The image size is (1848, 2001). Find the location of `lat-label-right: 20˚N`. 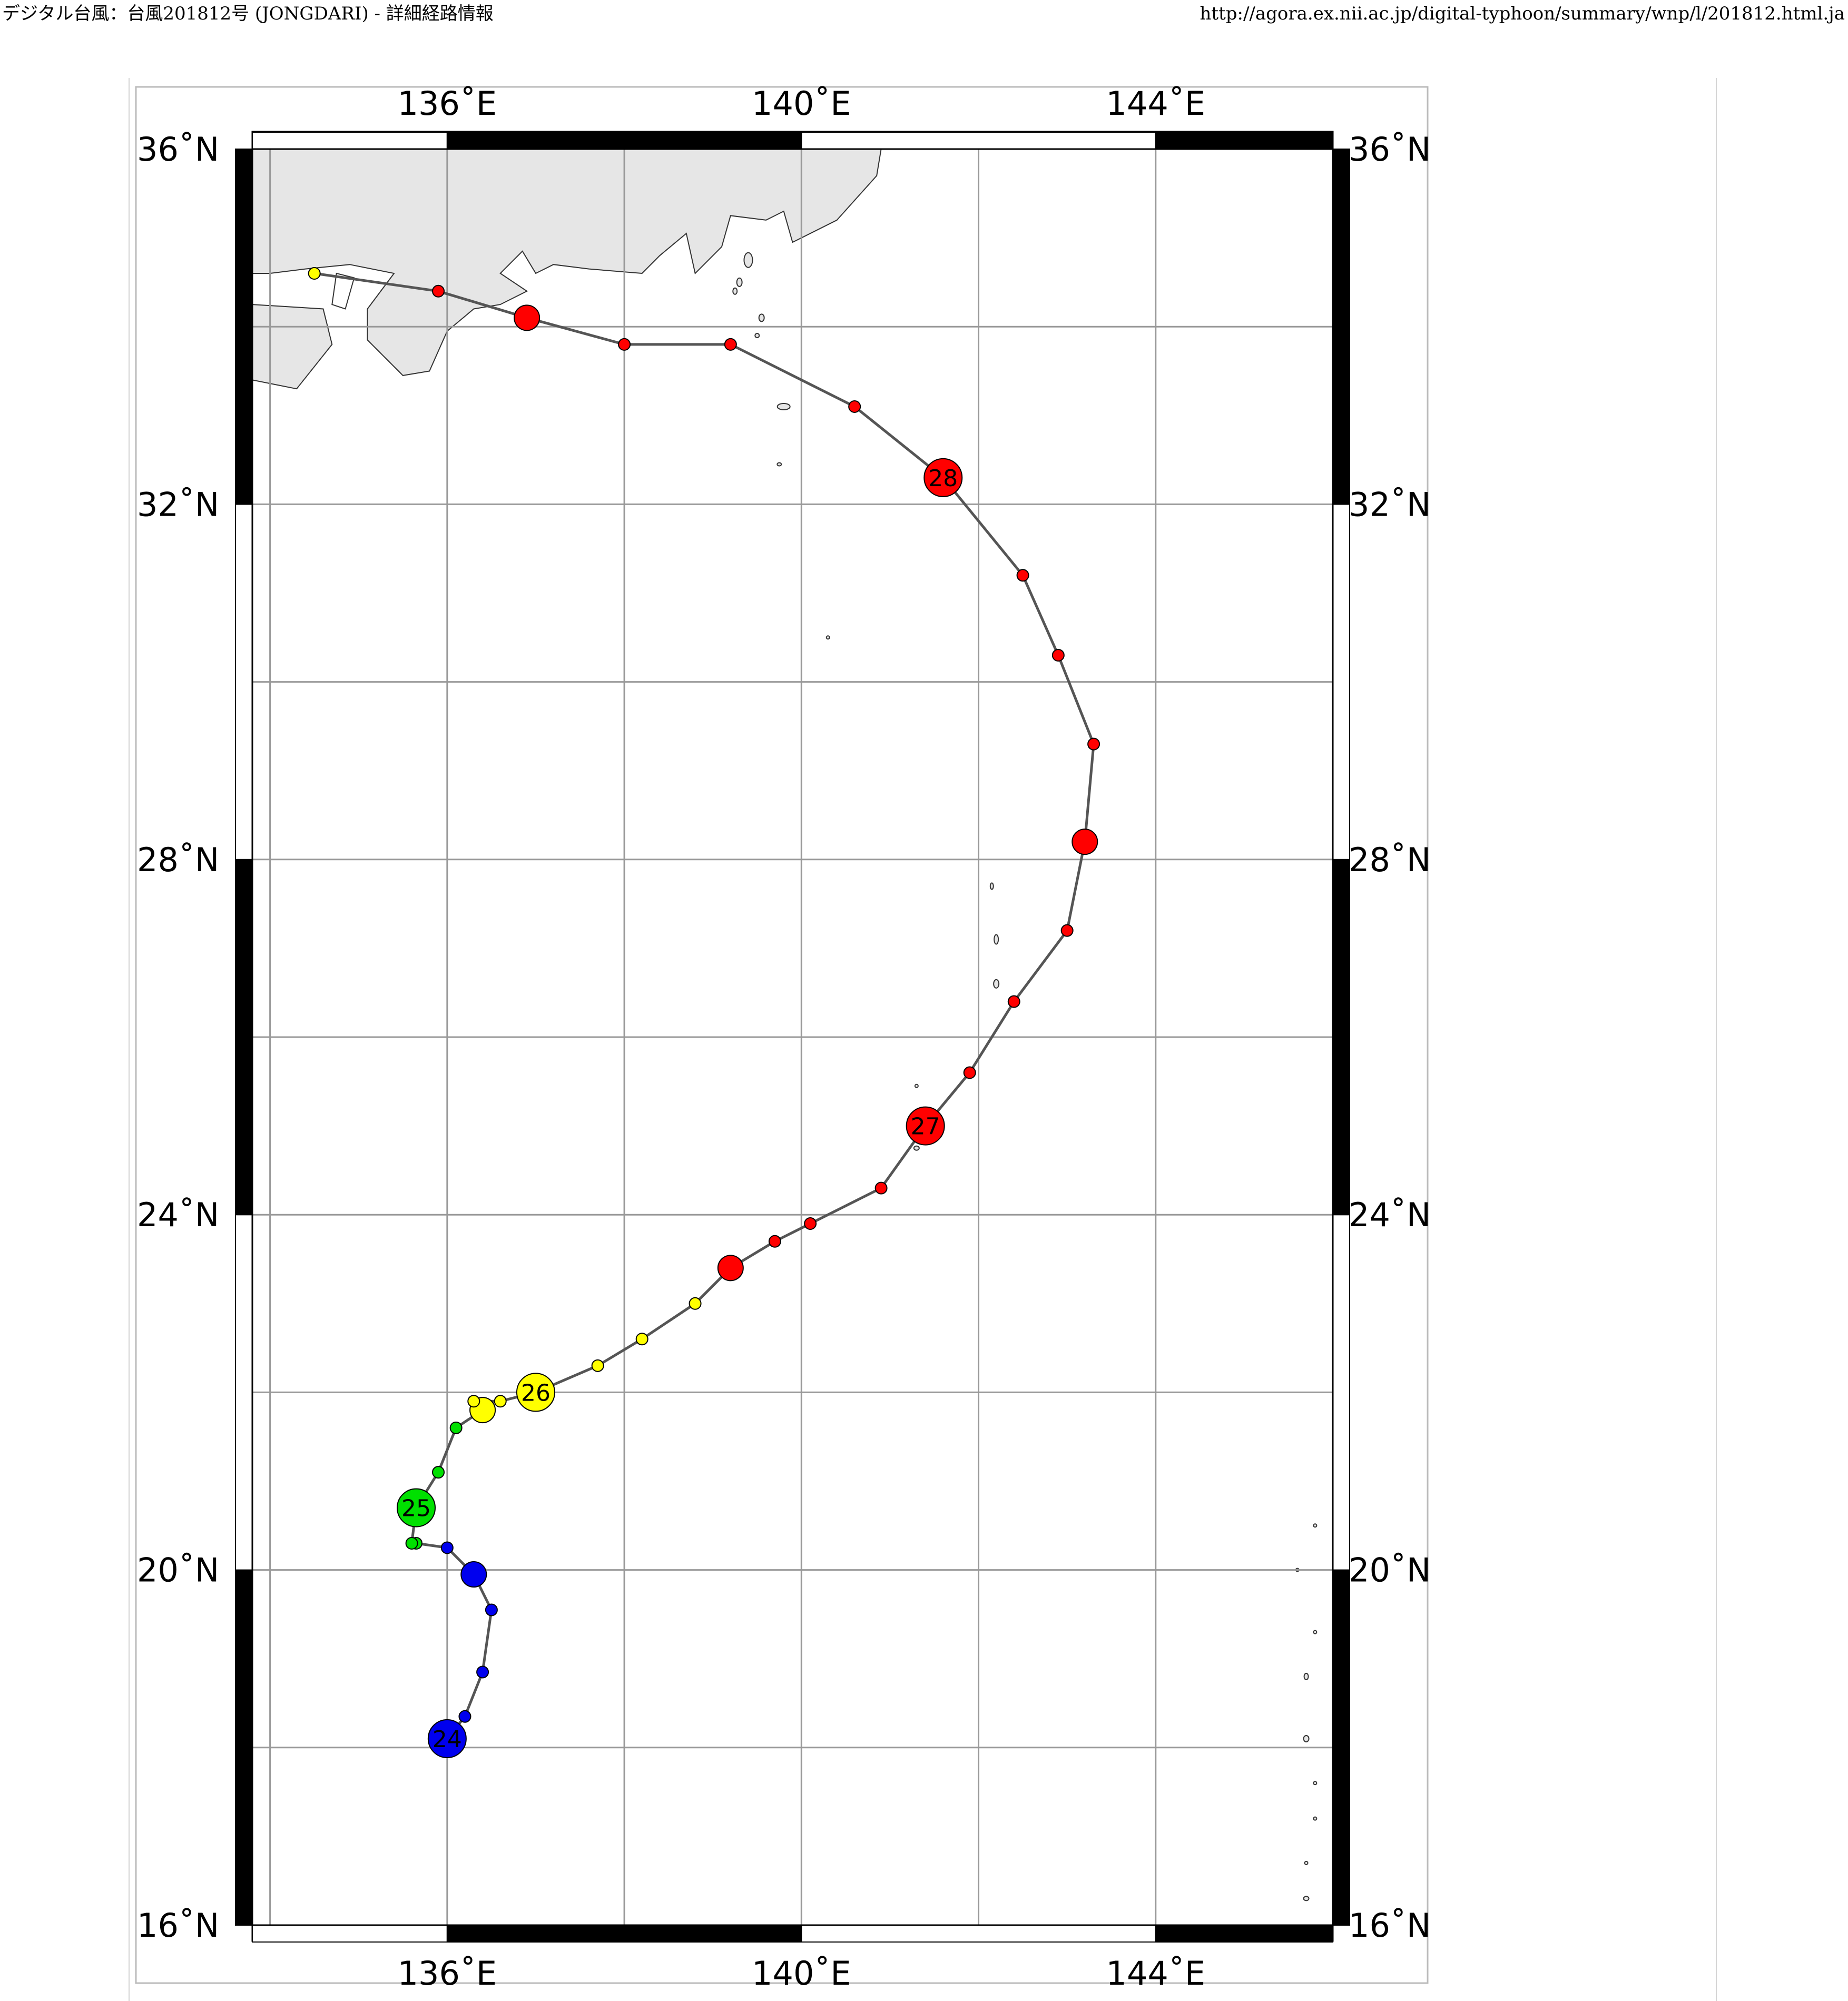

lat-label-right: 20˚N is located at coordinates (1390, 1570).